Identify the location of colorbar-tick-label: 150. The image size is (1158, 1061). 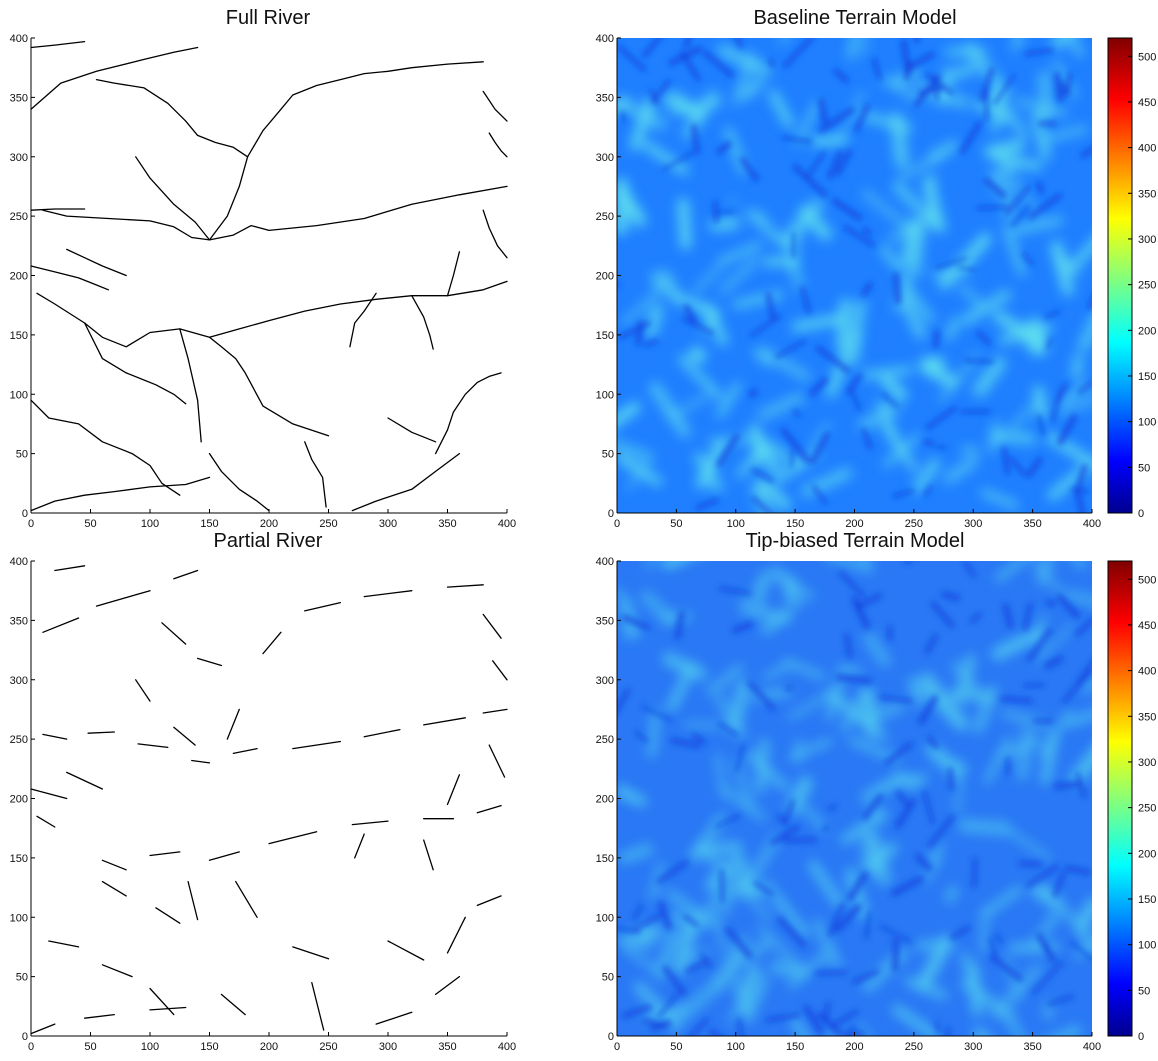
(1147, 900).